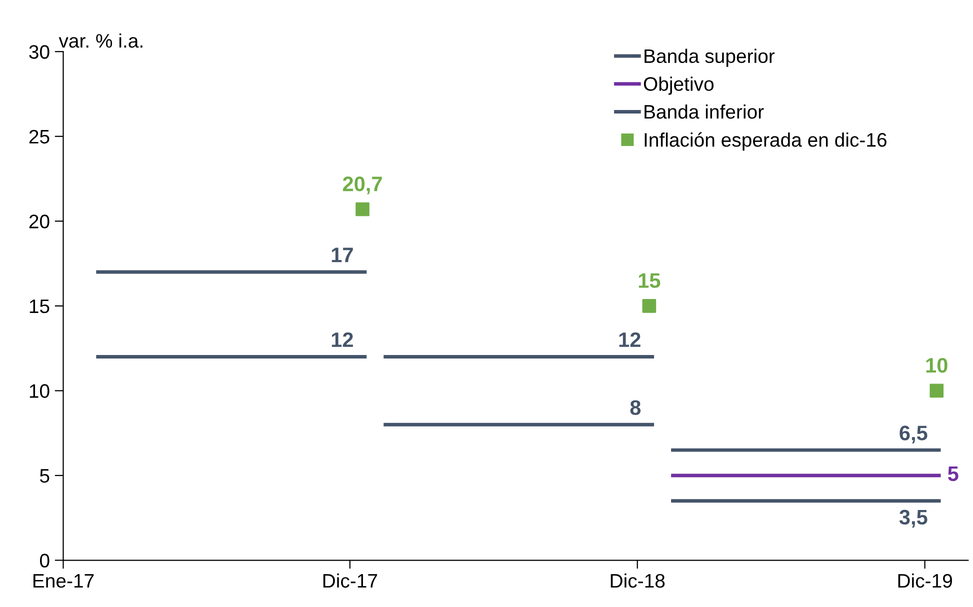 Image resolution: width=973 pixels, height=607 pixels. What do you see at coordinates (40, 307) in the screenshot?
I see `y-tick-label: 15` at bounding box center [40, 307].